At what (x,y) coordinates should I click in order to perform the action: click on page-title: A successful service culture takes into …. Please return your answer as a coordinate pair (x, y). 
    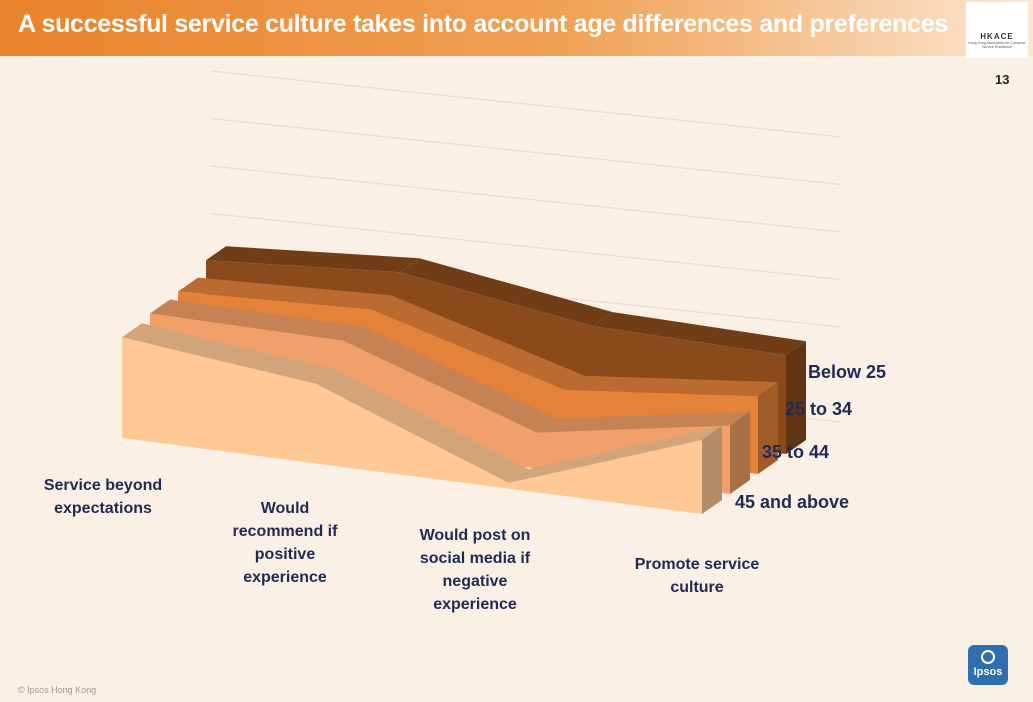
    Looking at the image, I should click on (483, 24).